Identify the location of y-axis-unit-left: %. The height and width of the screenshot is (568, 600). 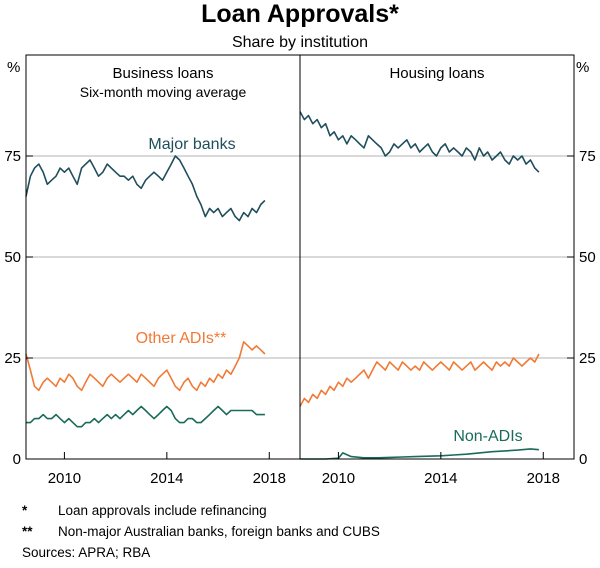
(13, 67).